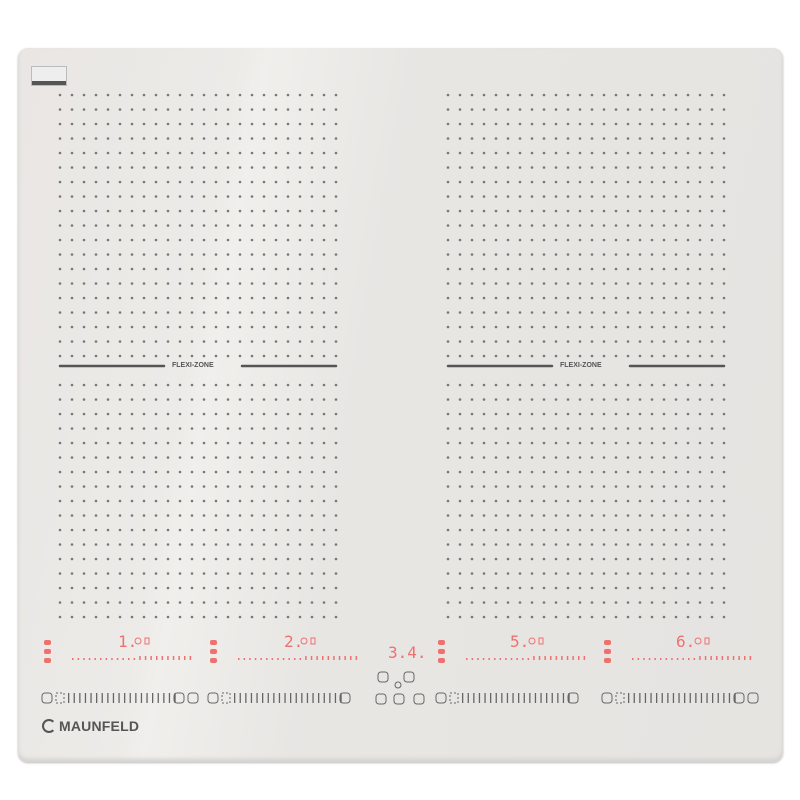 The width and height of the screenshot is (800, 800). Describe the element at coordinates (419, 699) in the screenshot. I see `lock-icon` at that location.